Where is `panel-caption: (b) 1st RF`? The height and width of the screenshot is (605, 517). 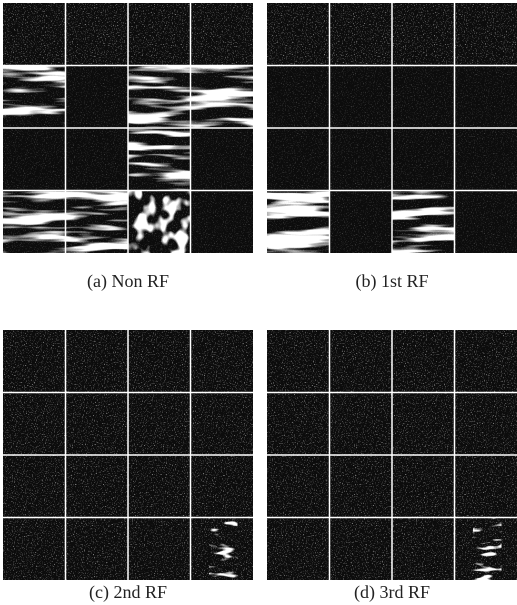 panel-caption: (b) 1st RF is located at coordinates (391, 281).